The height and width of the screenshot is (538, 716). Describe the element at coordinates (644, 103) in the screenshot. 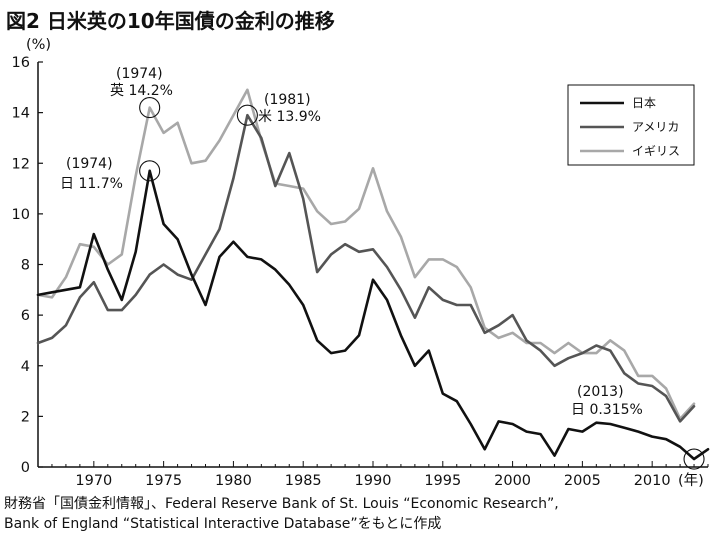

I see `legend-label-0: 日本` at that location.